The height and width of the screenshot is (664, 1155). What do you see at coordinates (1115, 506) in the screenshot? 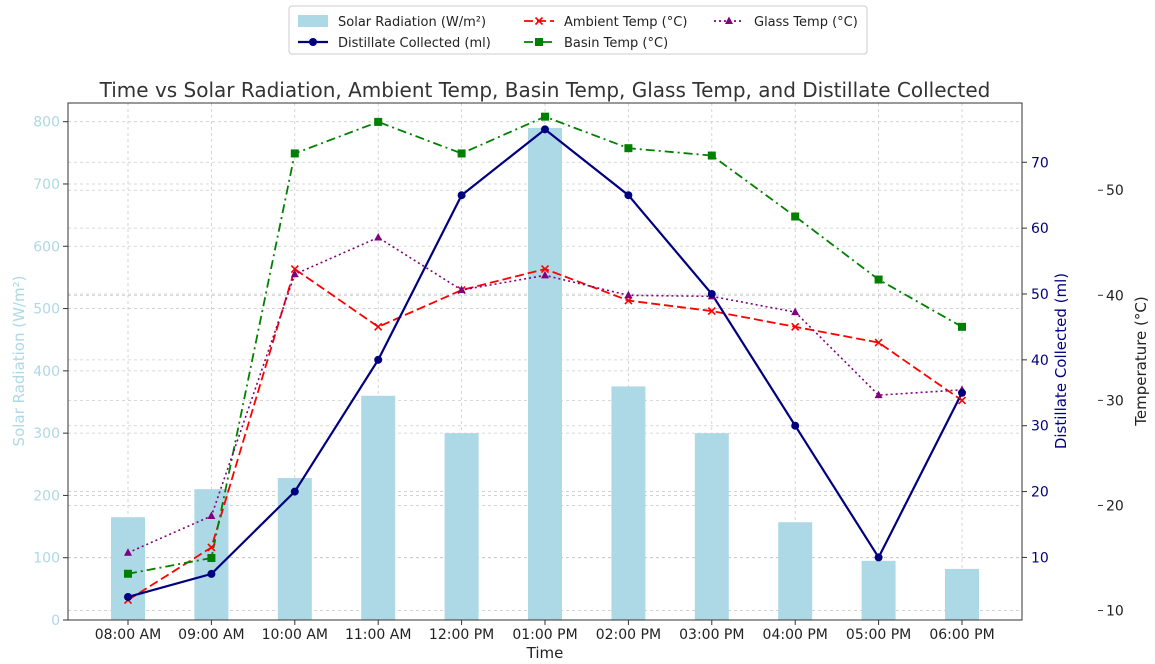
I see `temperature-tick-label: 20` at bounding box center [1115, 506].